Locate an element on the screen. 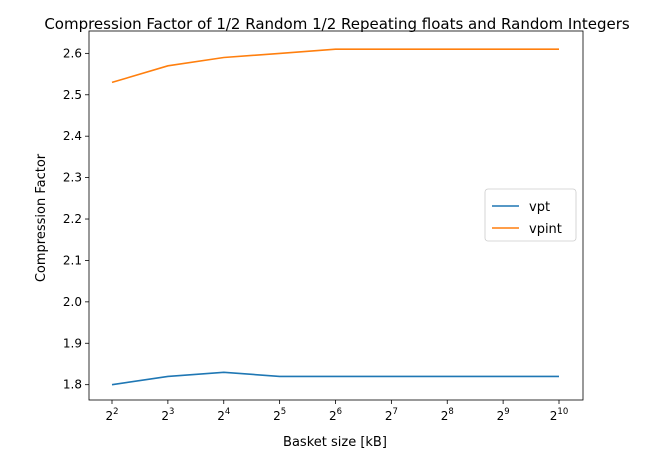 The height and width of the screenshot is (459, 668). x-axis-label: Basket size [kB] is located at coordinates (335, 442).